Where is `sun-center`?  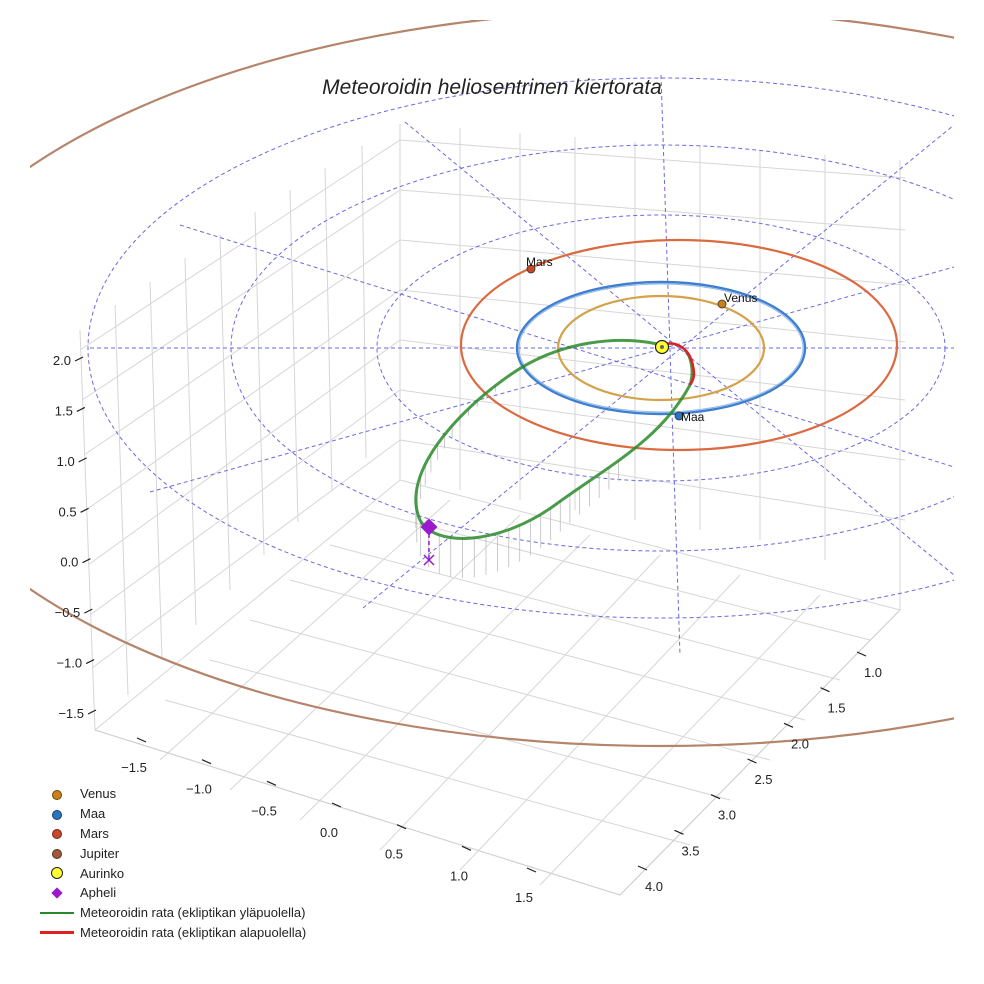 sun-center is located at coordinates (662, 347).